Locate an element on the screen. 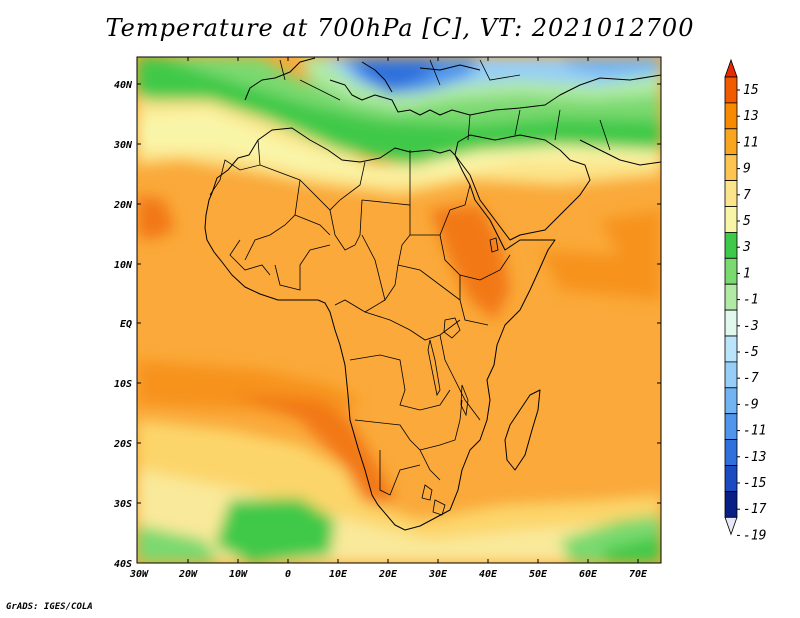 This screenshot has height=618, width=800. lon-label: 70E is located at coordinates (638, 574).